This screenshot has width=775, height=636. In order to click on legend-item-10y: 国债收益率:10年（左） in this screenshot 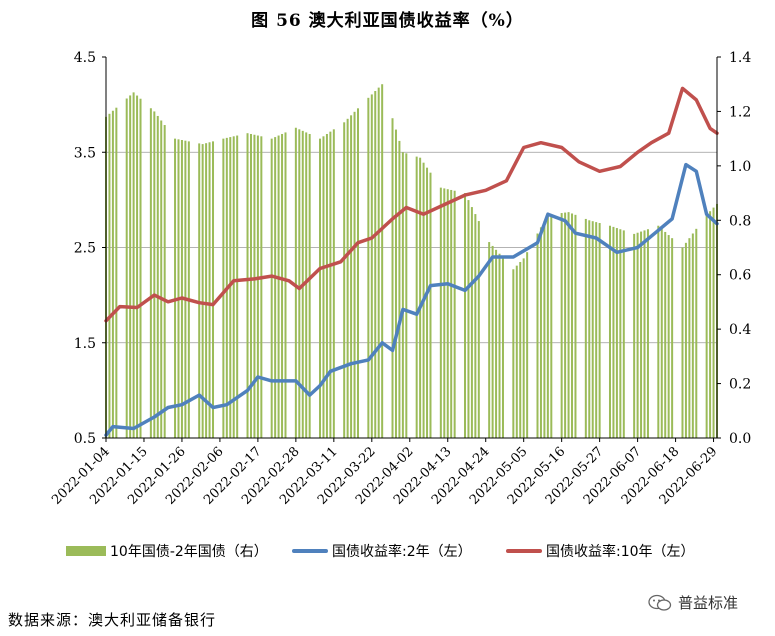, I will do `click(600, 551)`.